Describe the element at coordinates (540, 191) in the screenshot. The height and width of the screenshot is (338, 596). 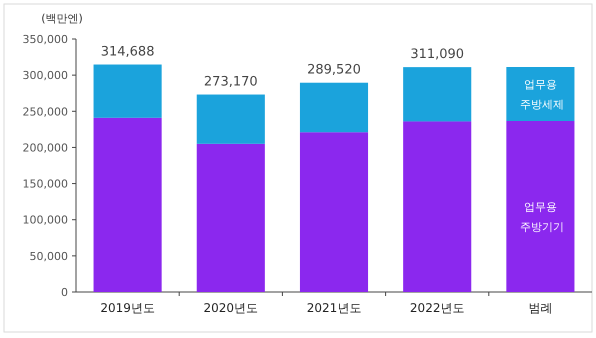
I see `legend: 업무용 주방세제 업무용 주방기기 범례` at that location.